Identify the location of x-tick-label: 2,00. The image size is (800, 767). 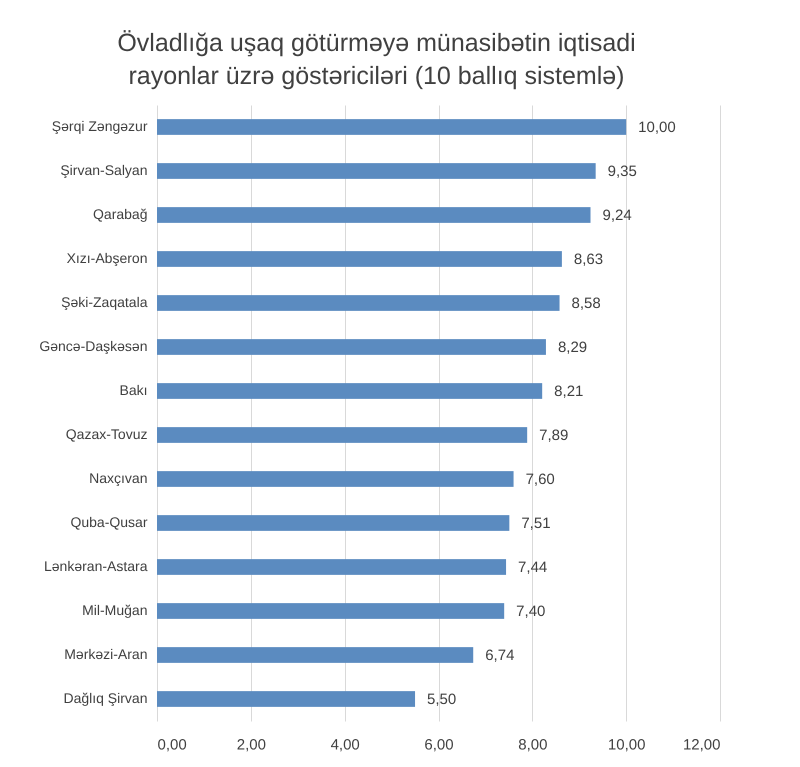
(251, 745).